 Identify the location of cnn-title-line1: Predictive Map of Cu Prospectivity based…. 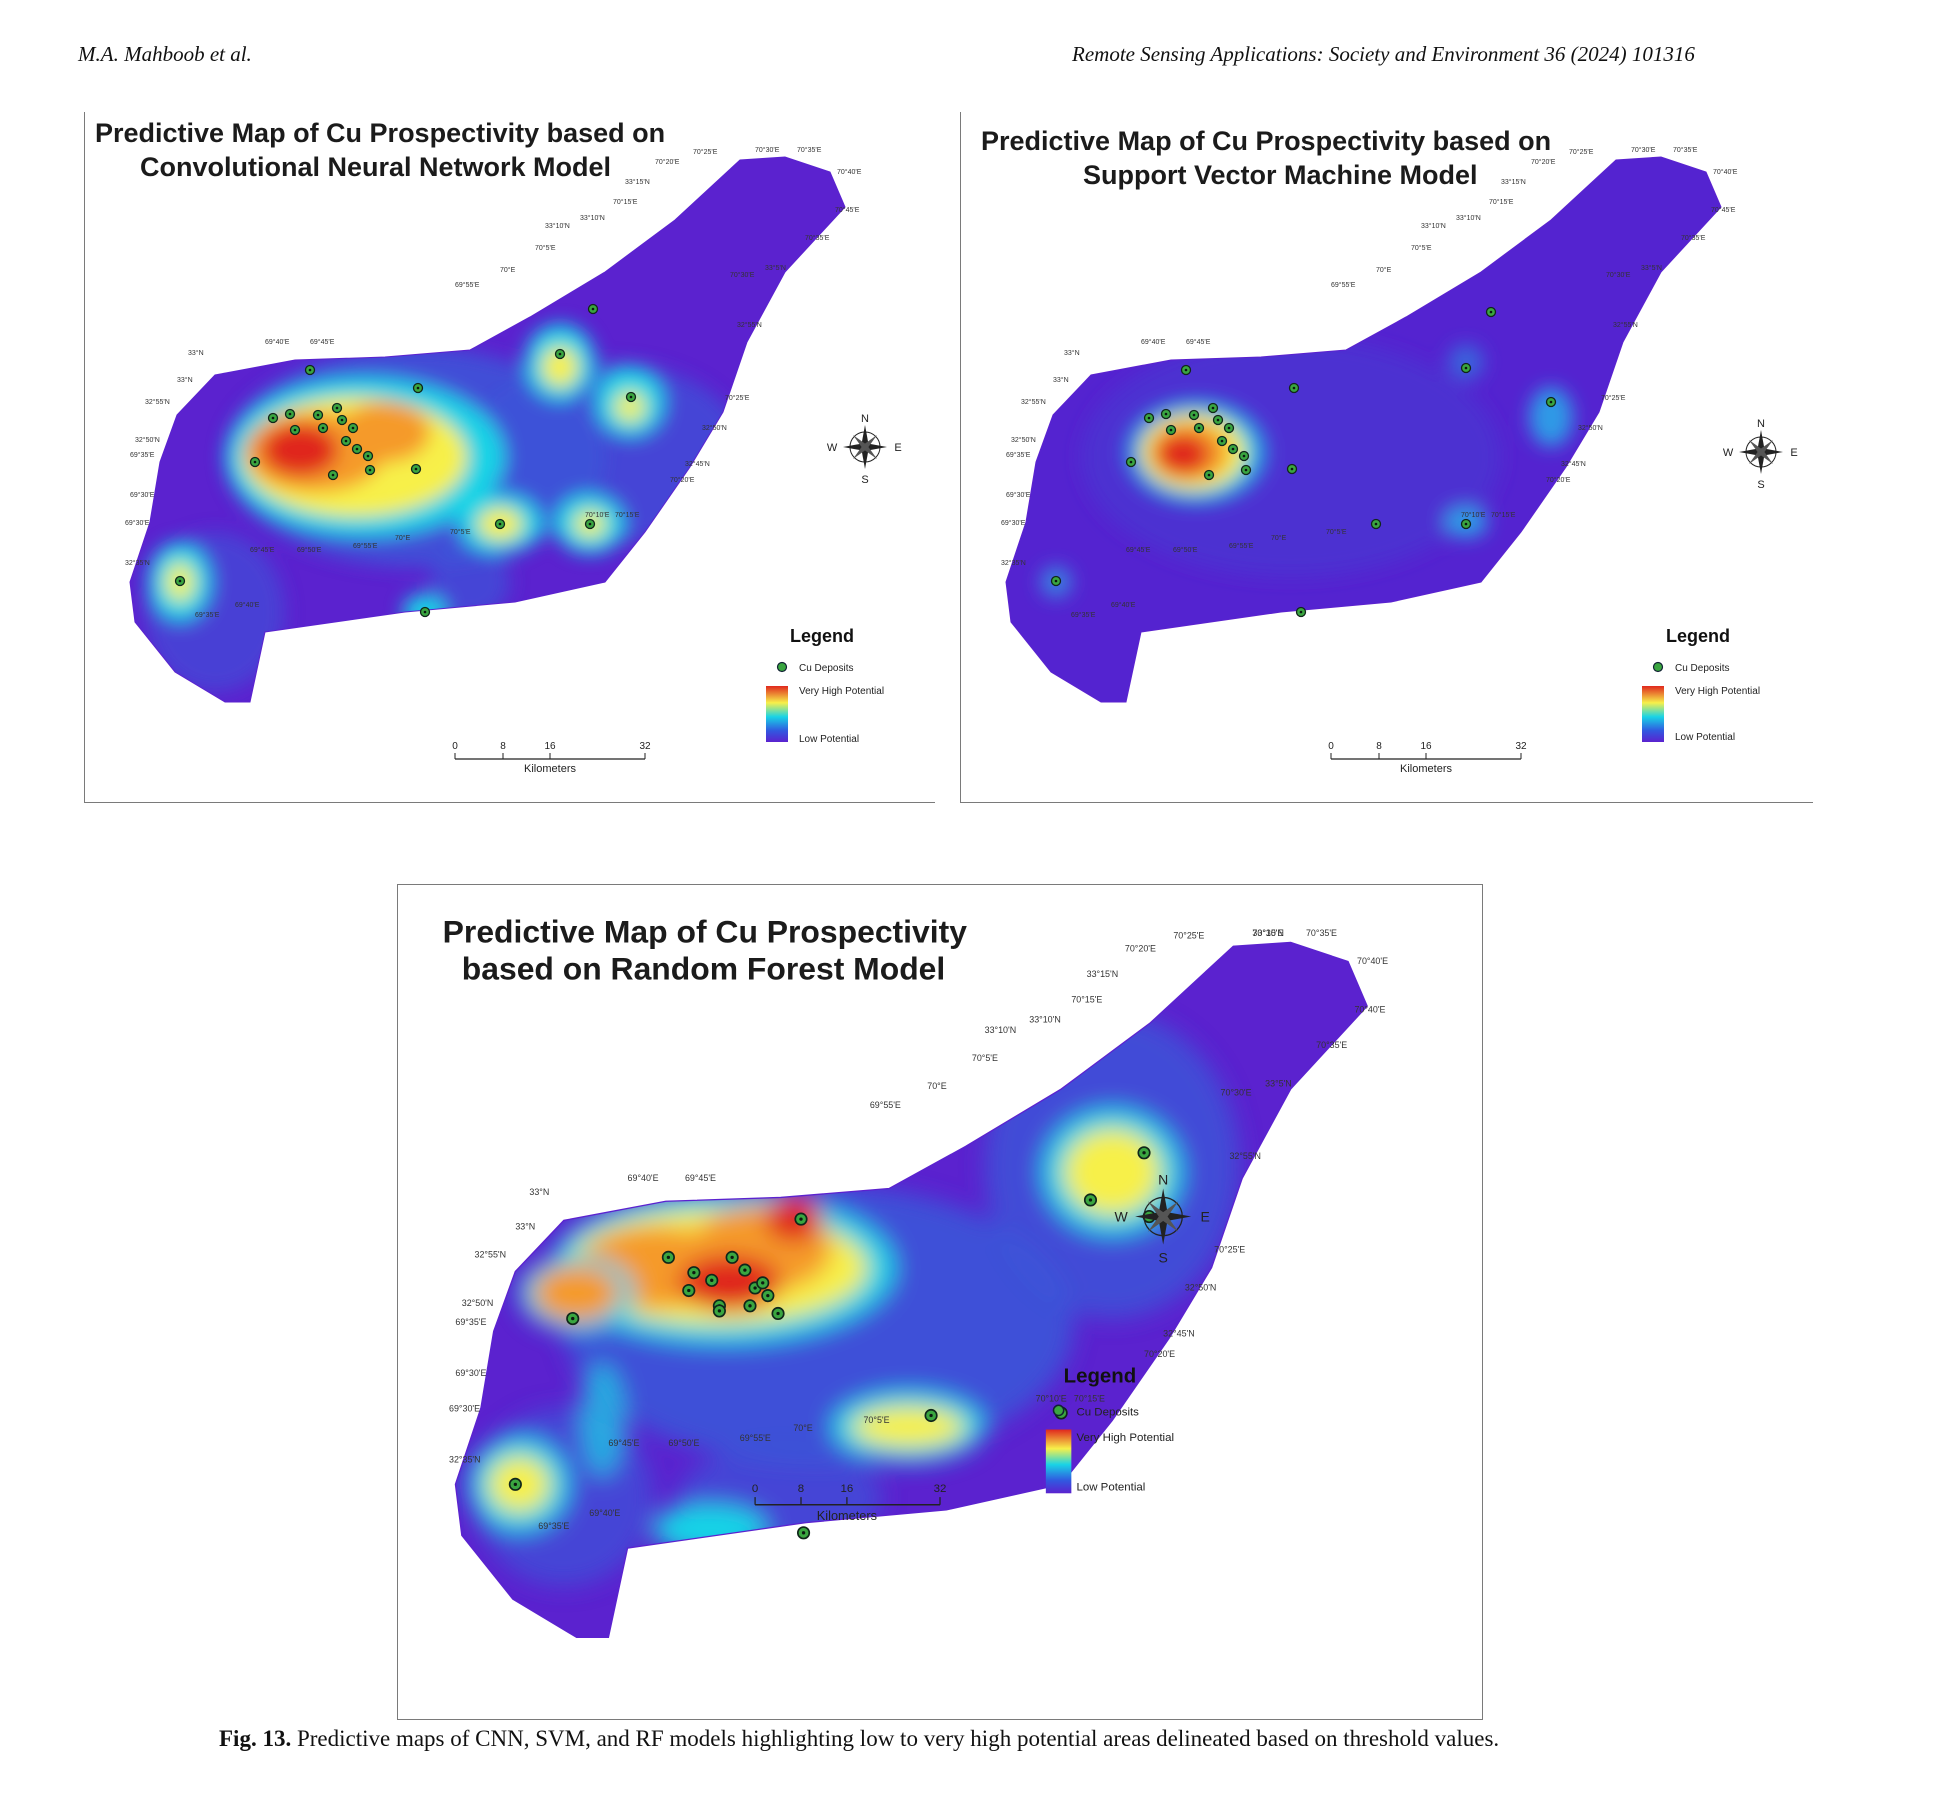
(380, 133).